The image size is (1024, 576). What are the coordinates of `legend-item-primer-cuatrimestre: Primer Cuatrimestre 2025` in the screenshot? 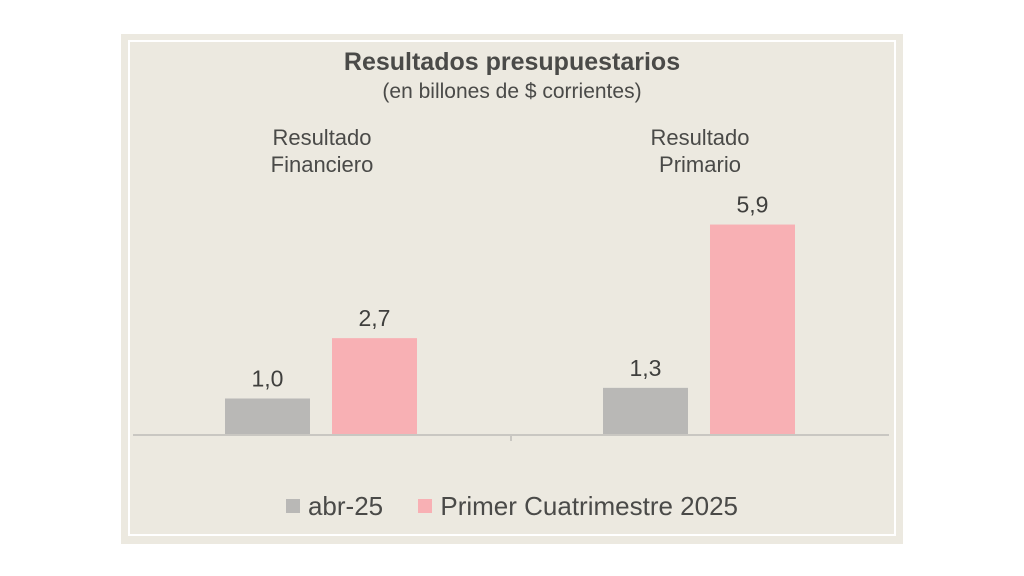 It's located at (578, 506).